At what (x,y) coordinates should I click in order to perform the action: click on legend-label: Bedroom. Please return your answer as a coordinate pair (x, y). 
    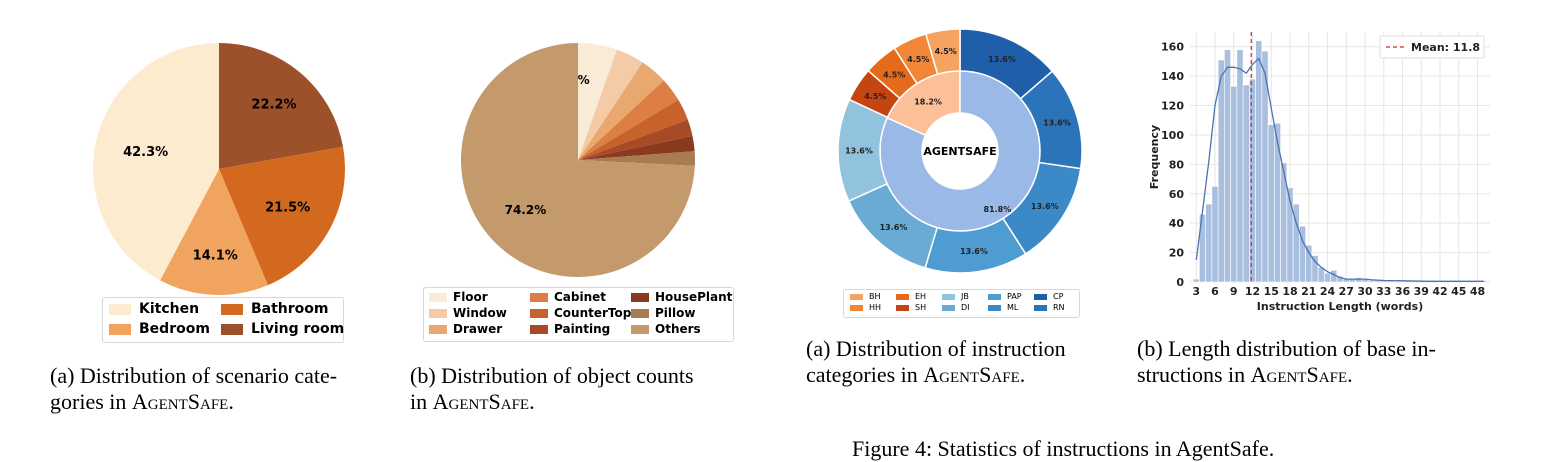
    Looking at the image, I should click on (174, 329).